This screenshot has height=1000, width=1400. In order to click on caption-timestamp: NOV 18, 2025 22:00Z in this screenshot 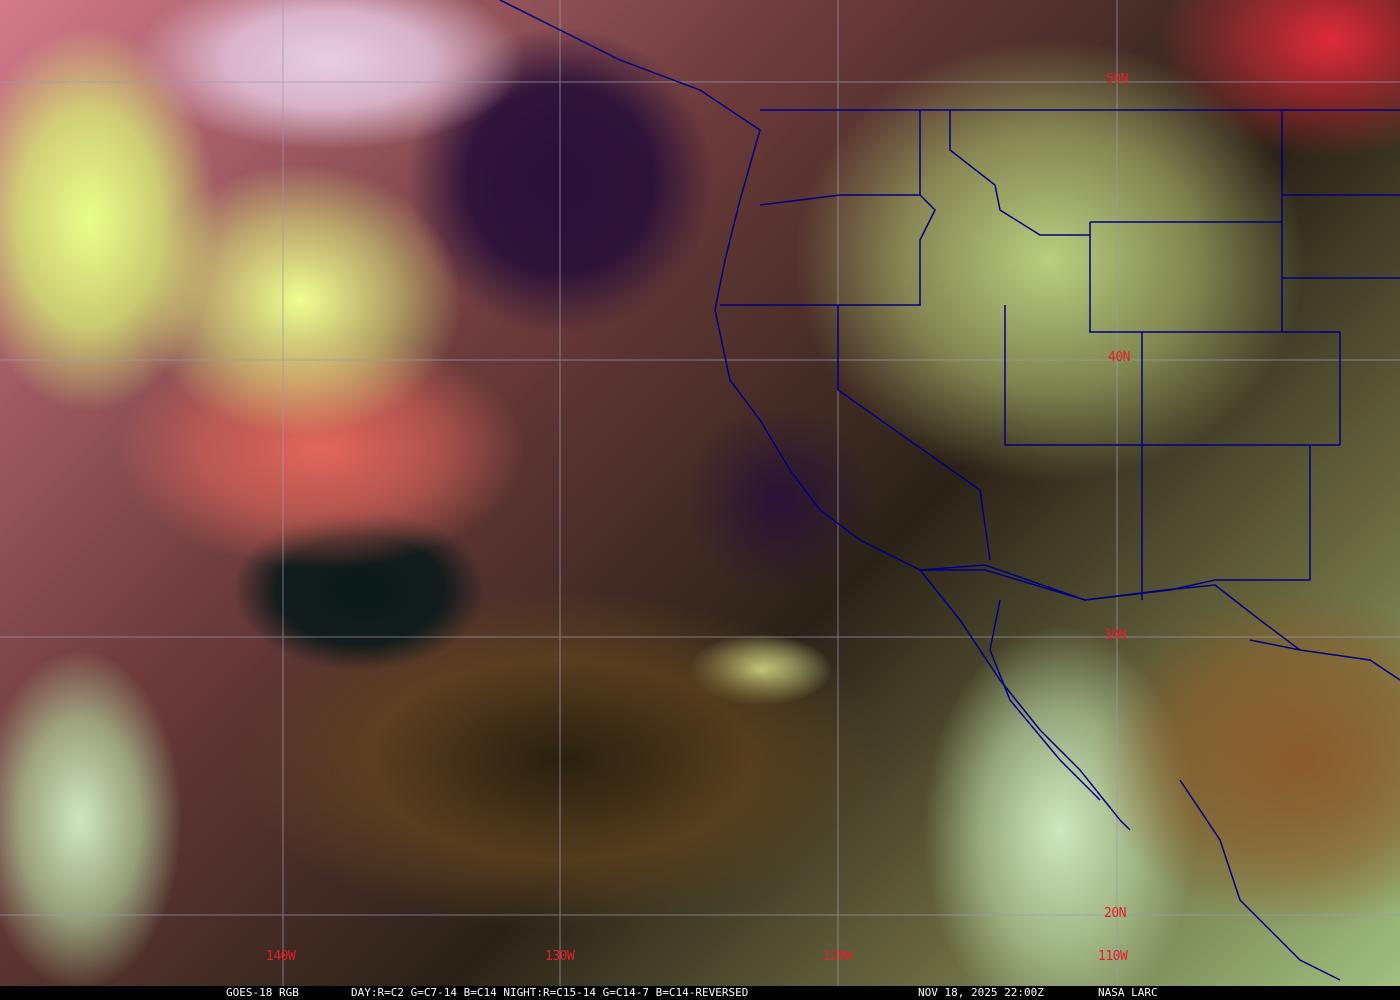, I will do `click(981, 992)`.